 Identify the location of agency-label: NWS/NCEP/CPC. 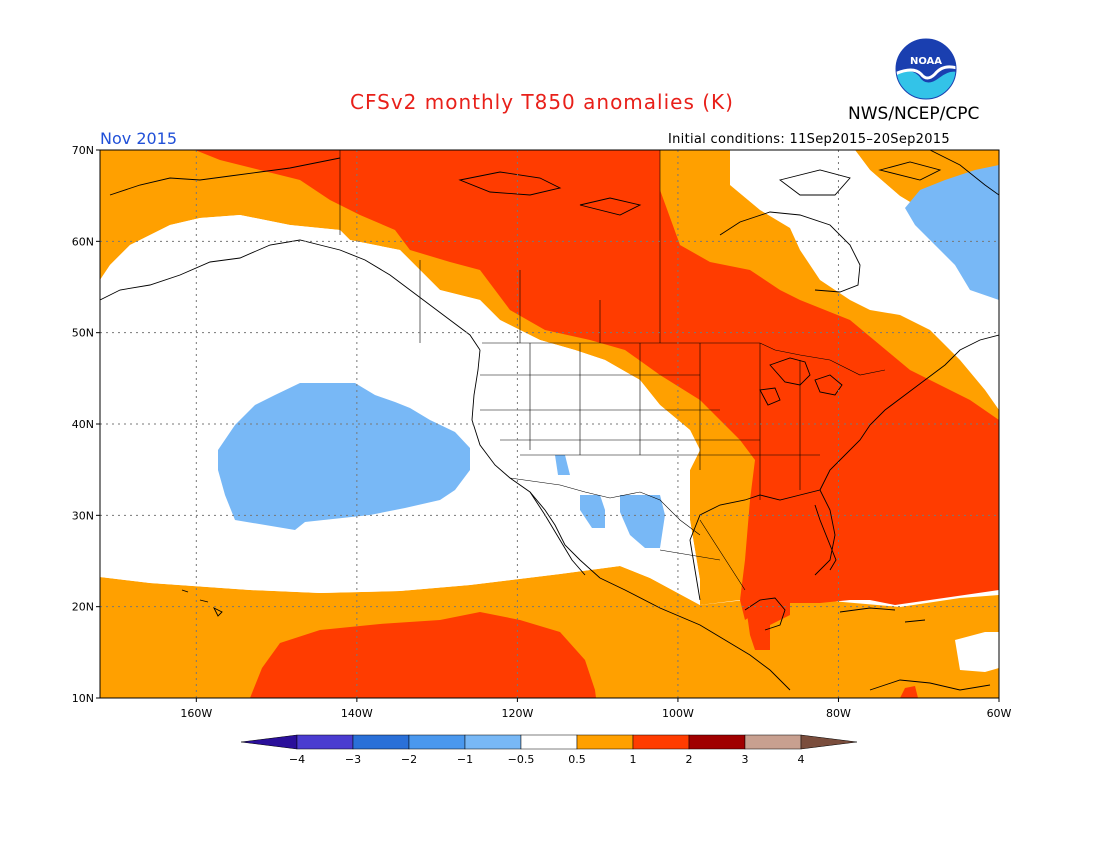
(914, 114).